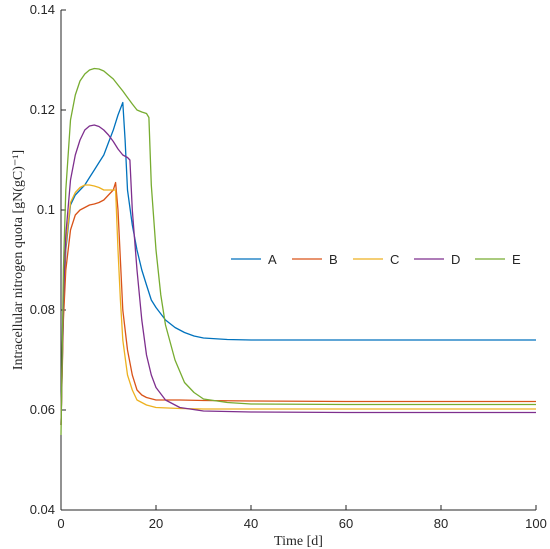  Describe the element at coordinates (298, 541) in the screenshot. I see `x-axis-label: Time [d]` at that location.